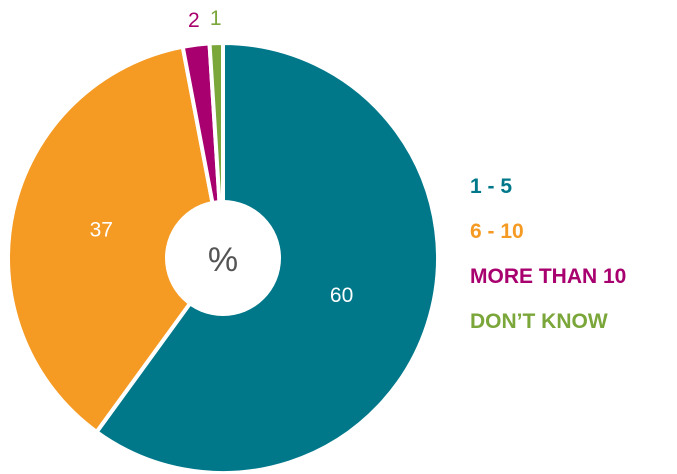  Describe the element at coordinates (341, 295) in the screenshot. I see `value-label-1-5: 60` at that location.